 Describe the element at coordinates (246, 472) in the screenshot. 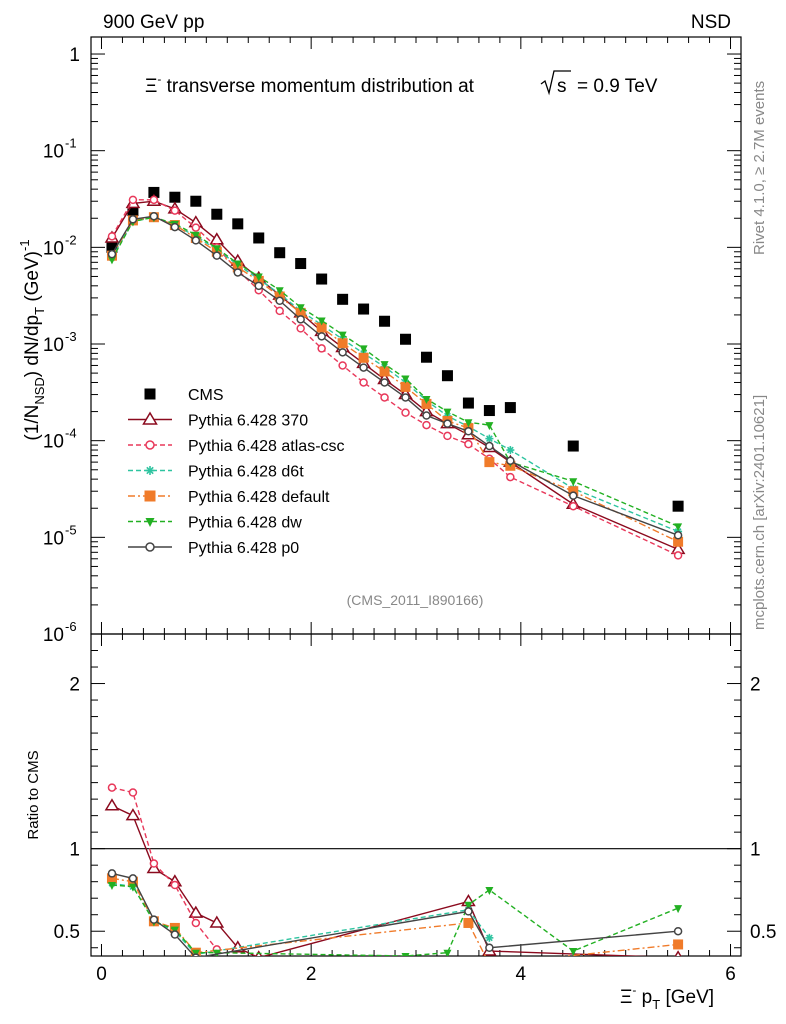

I see `legend-label-pythia-6-428-d6t: Pythia 6.428 d6t` at that location.